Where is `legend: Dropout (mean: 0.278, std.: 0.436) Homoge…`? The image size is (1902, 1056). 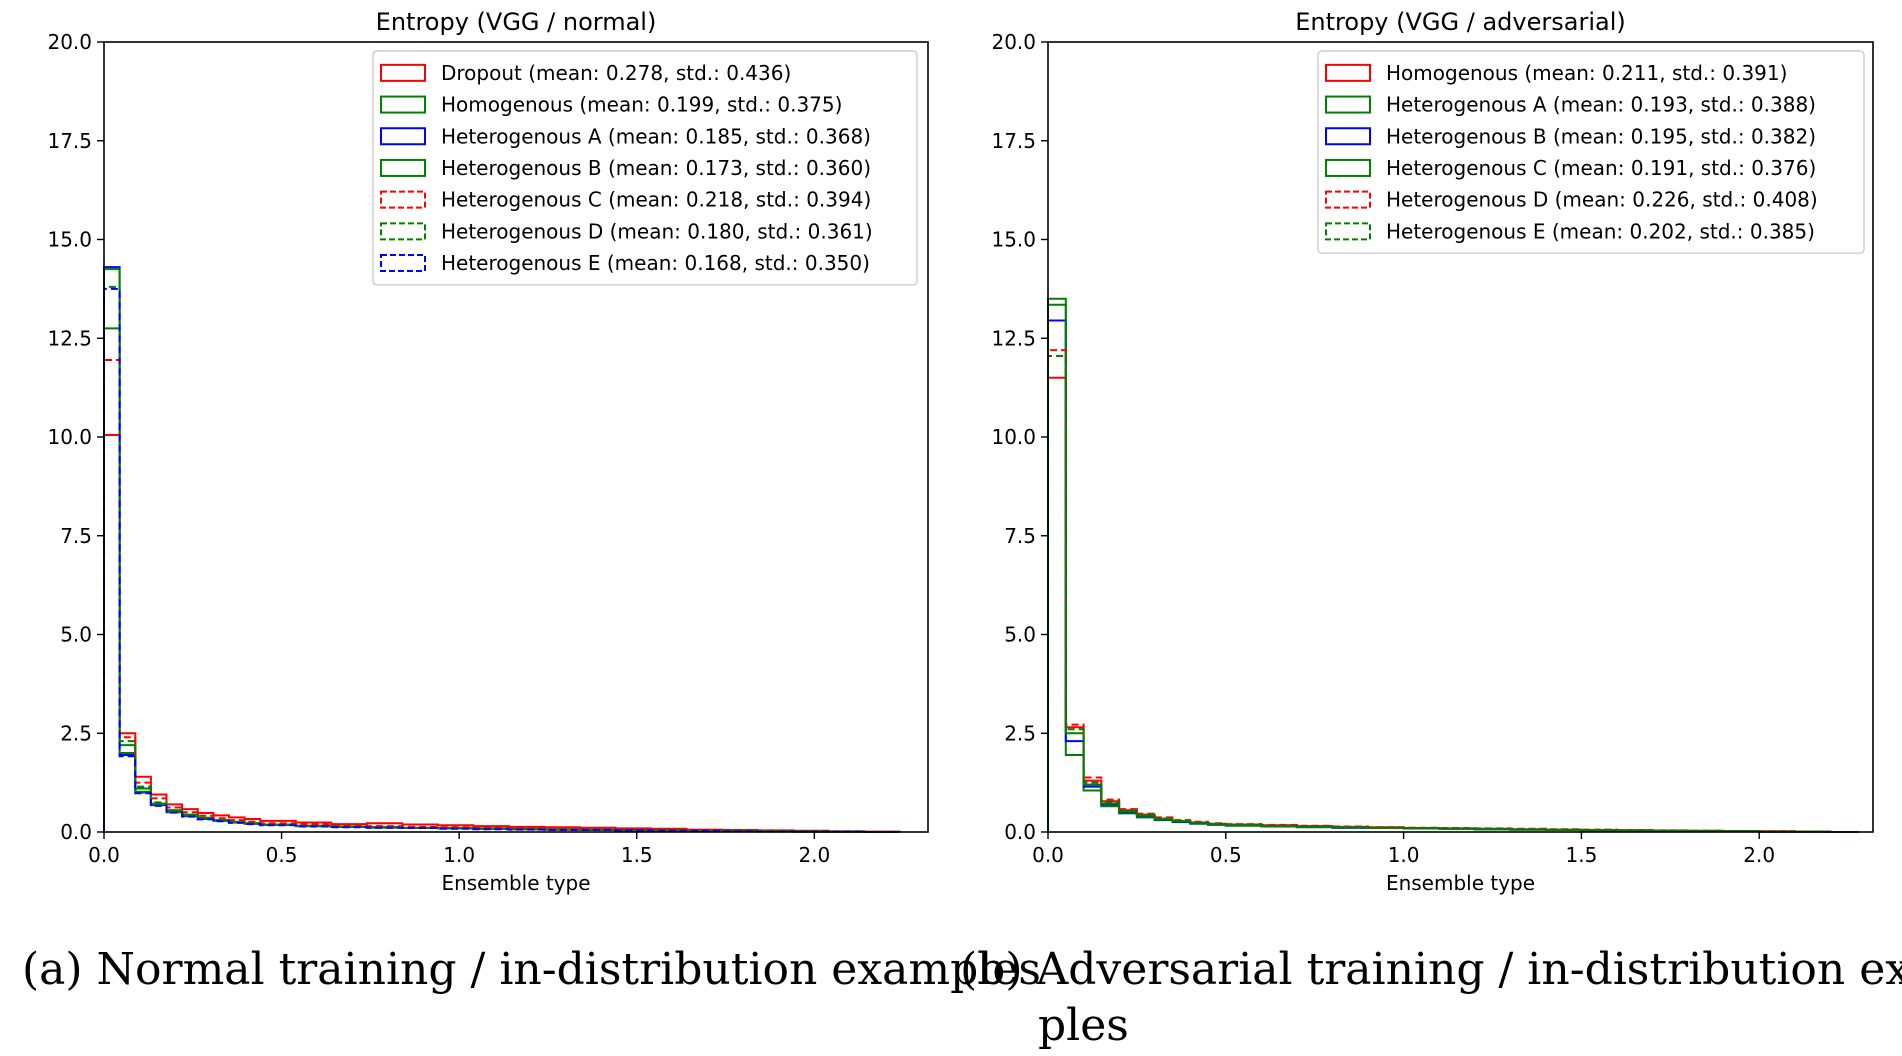 legend: Dropout (mean: 0.278, std.: 0.436) Homoge… is located at coordinates (645, 168).